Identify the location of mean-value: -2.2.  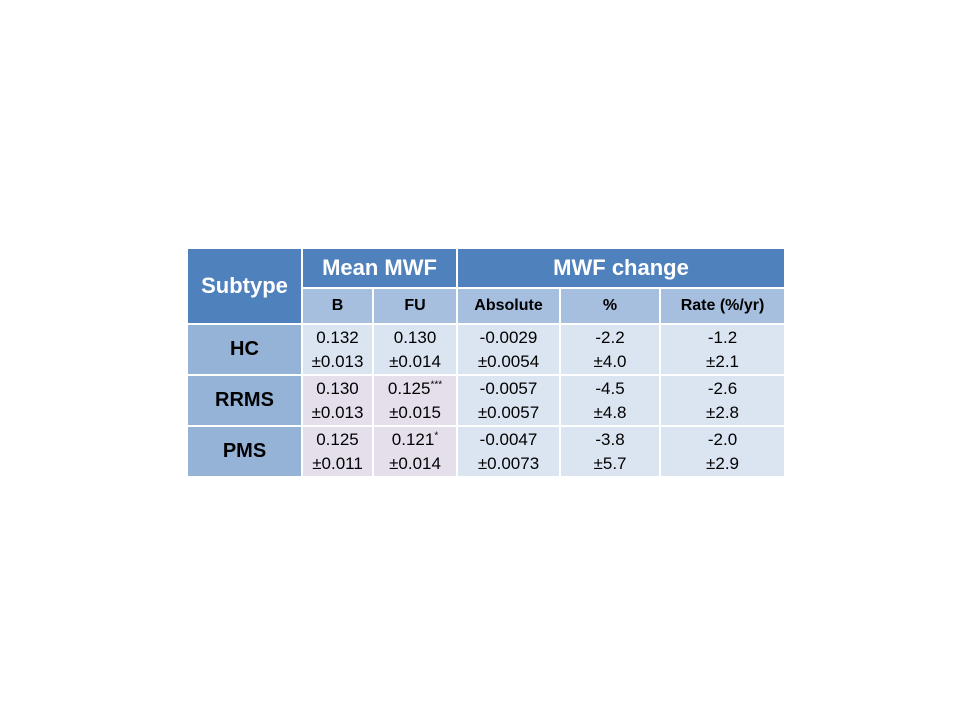
(610, 337).